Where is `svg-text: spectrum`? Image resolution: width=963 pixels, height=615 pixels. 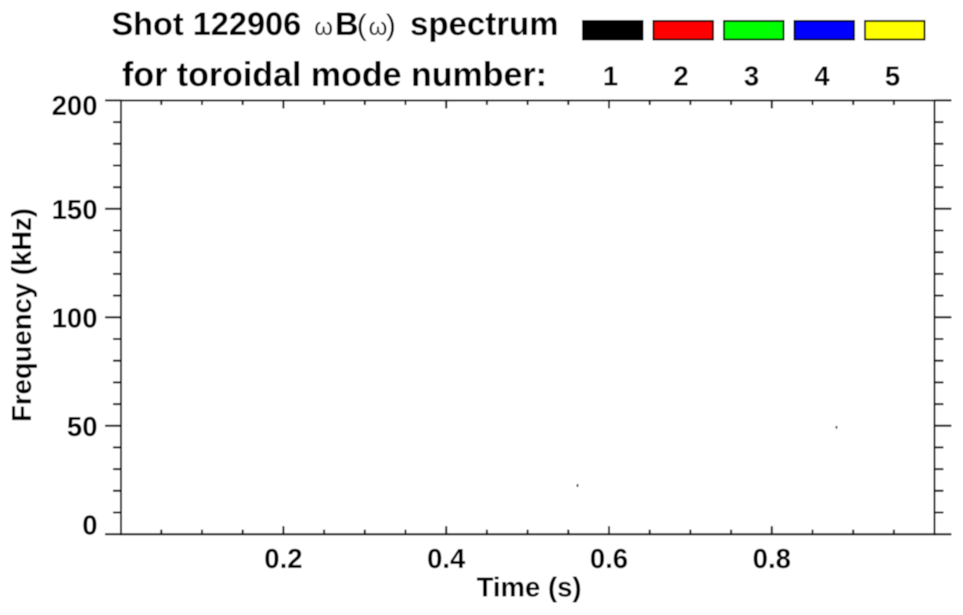 svg-text: spectrum is located at coordinates (484, 23).